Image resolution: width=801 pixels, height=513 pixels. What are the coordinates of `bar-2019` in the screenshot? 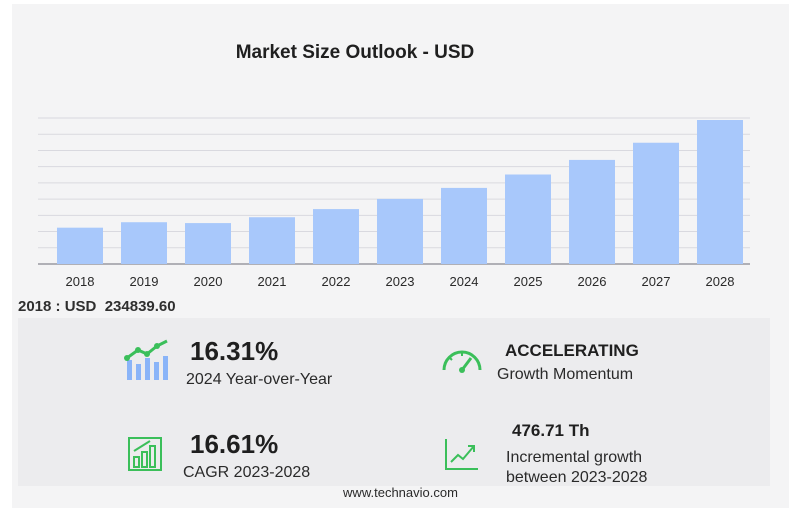 It's located at (144, 243).